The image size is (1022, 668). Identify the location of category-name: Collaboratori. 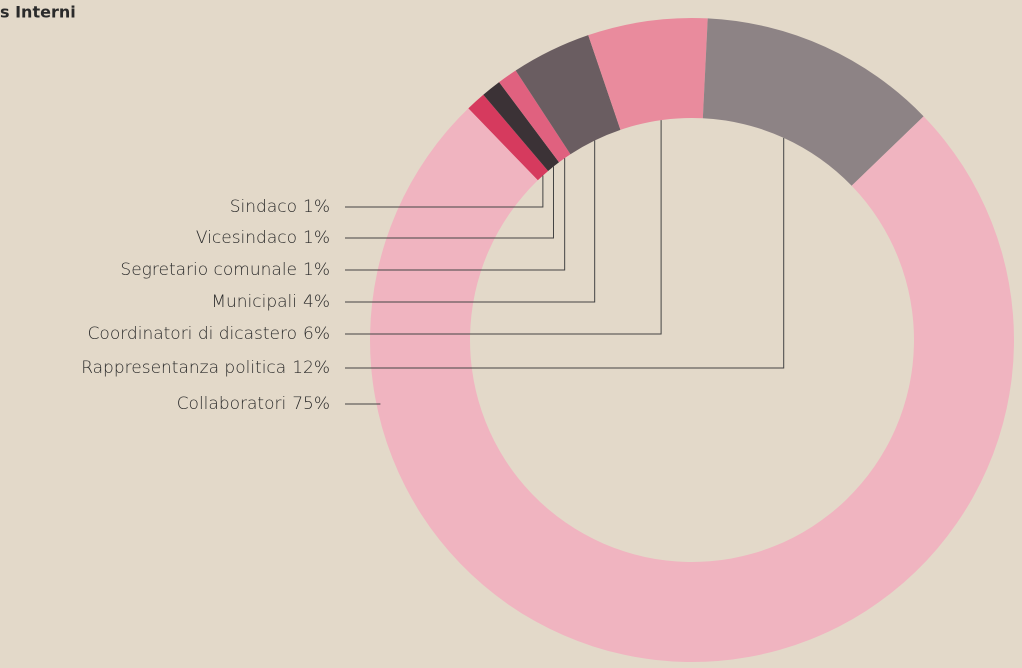
(232, 404).